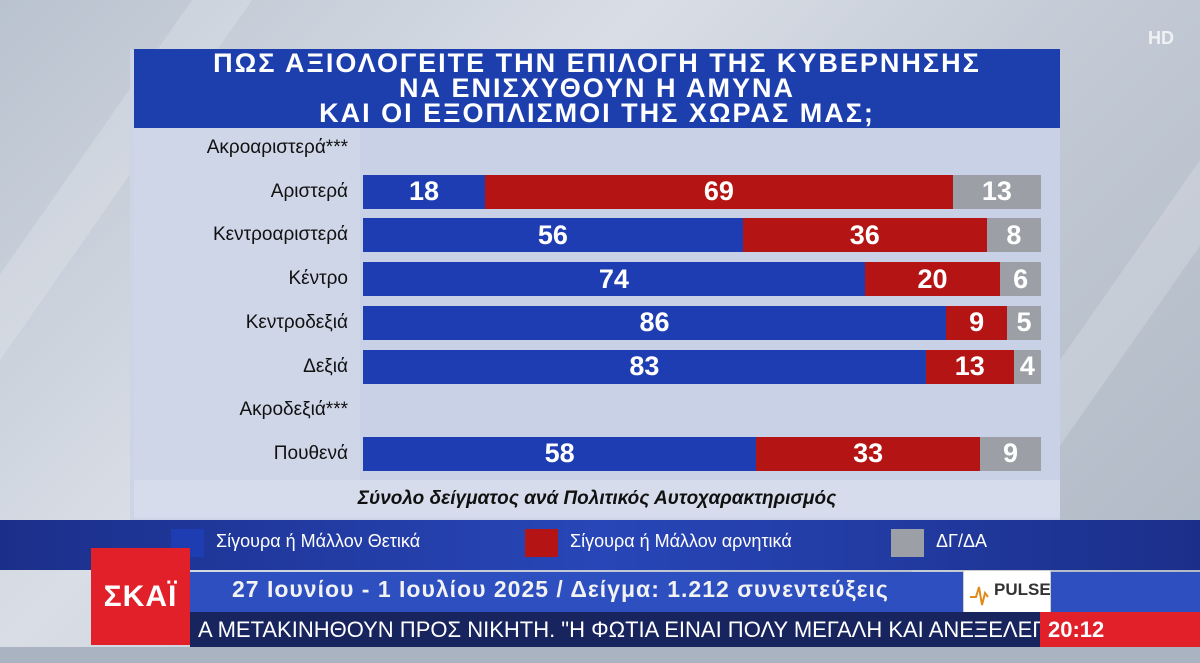 Image resolution: width=1200 pixels, height=663 pixels. I want to click on bar-value-label: 86, so click(654, 322).